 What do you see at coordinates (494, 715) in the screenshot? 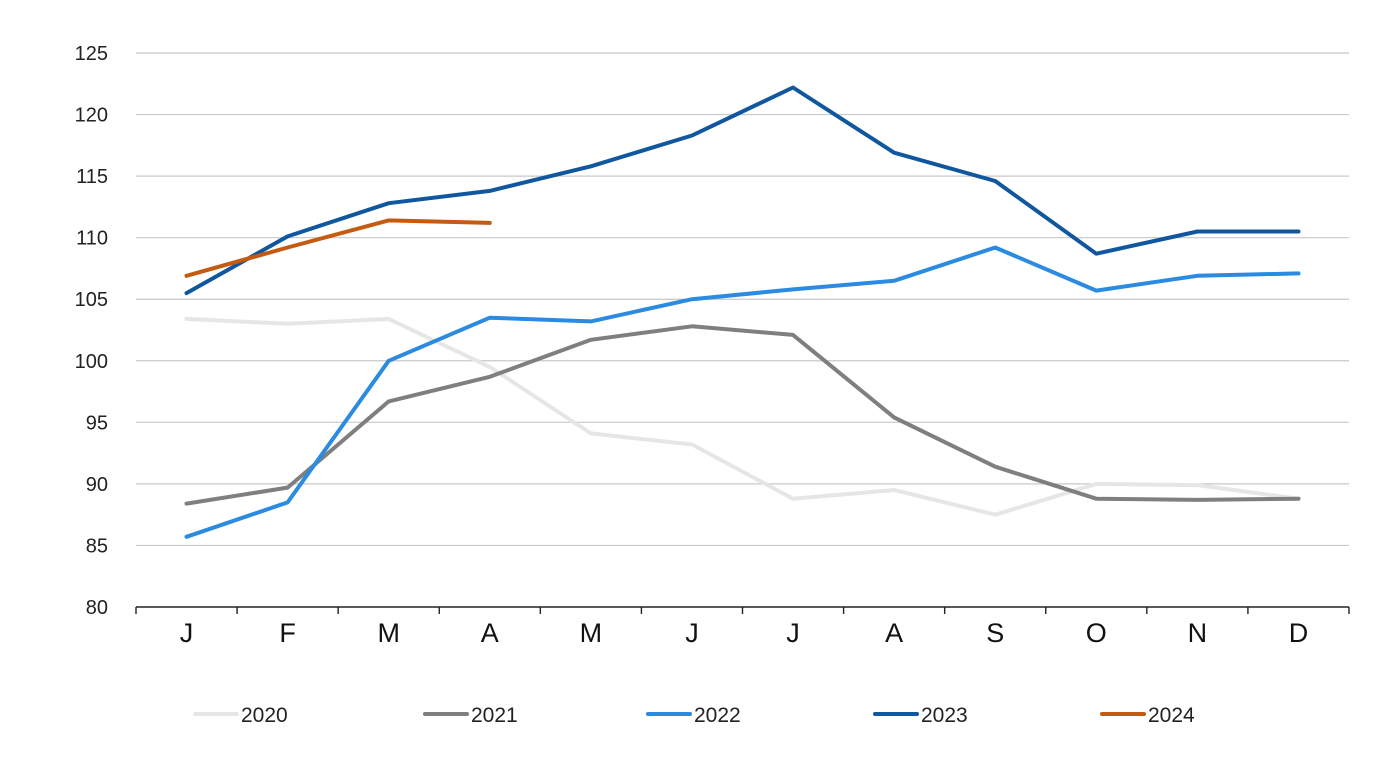
I see `legend-label: 2021` at bounding box center [494, 715].